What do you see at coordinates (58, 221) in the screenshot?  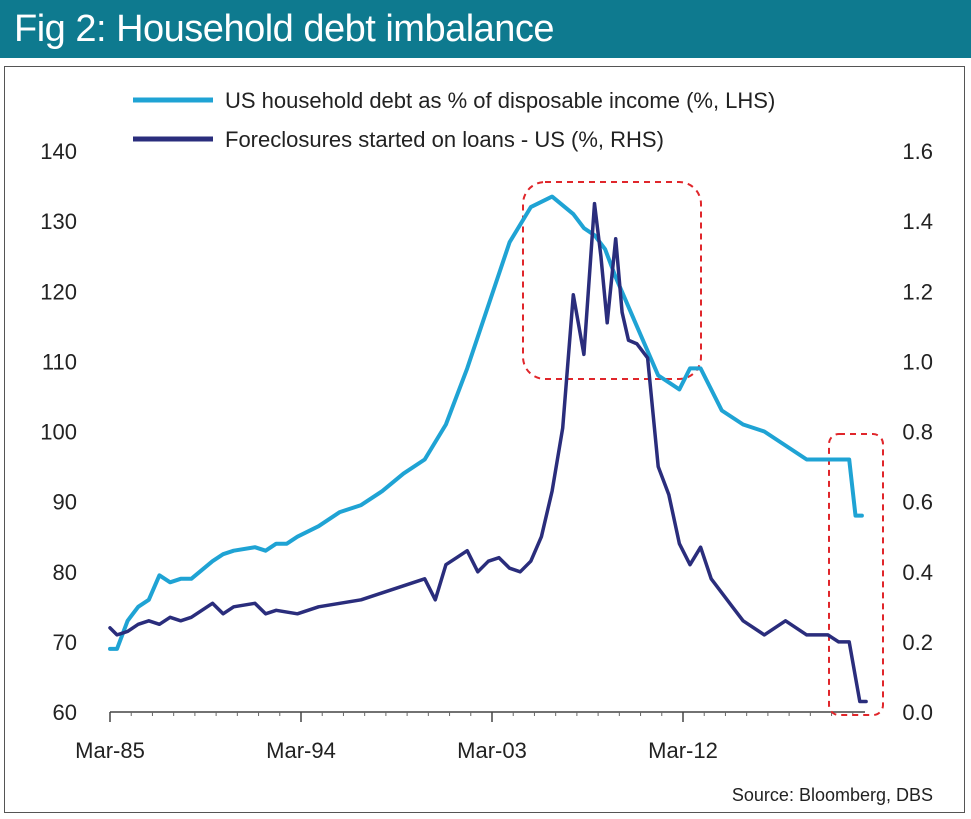 I see `y-left-tick-label: 130` at bounding box center [58, 221].